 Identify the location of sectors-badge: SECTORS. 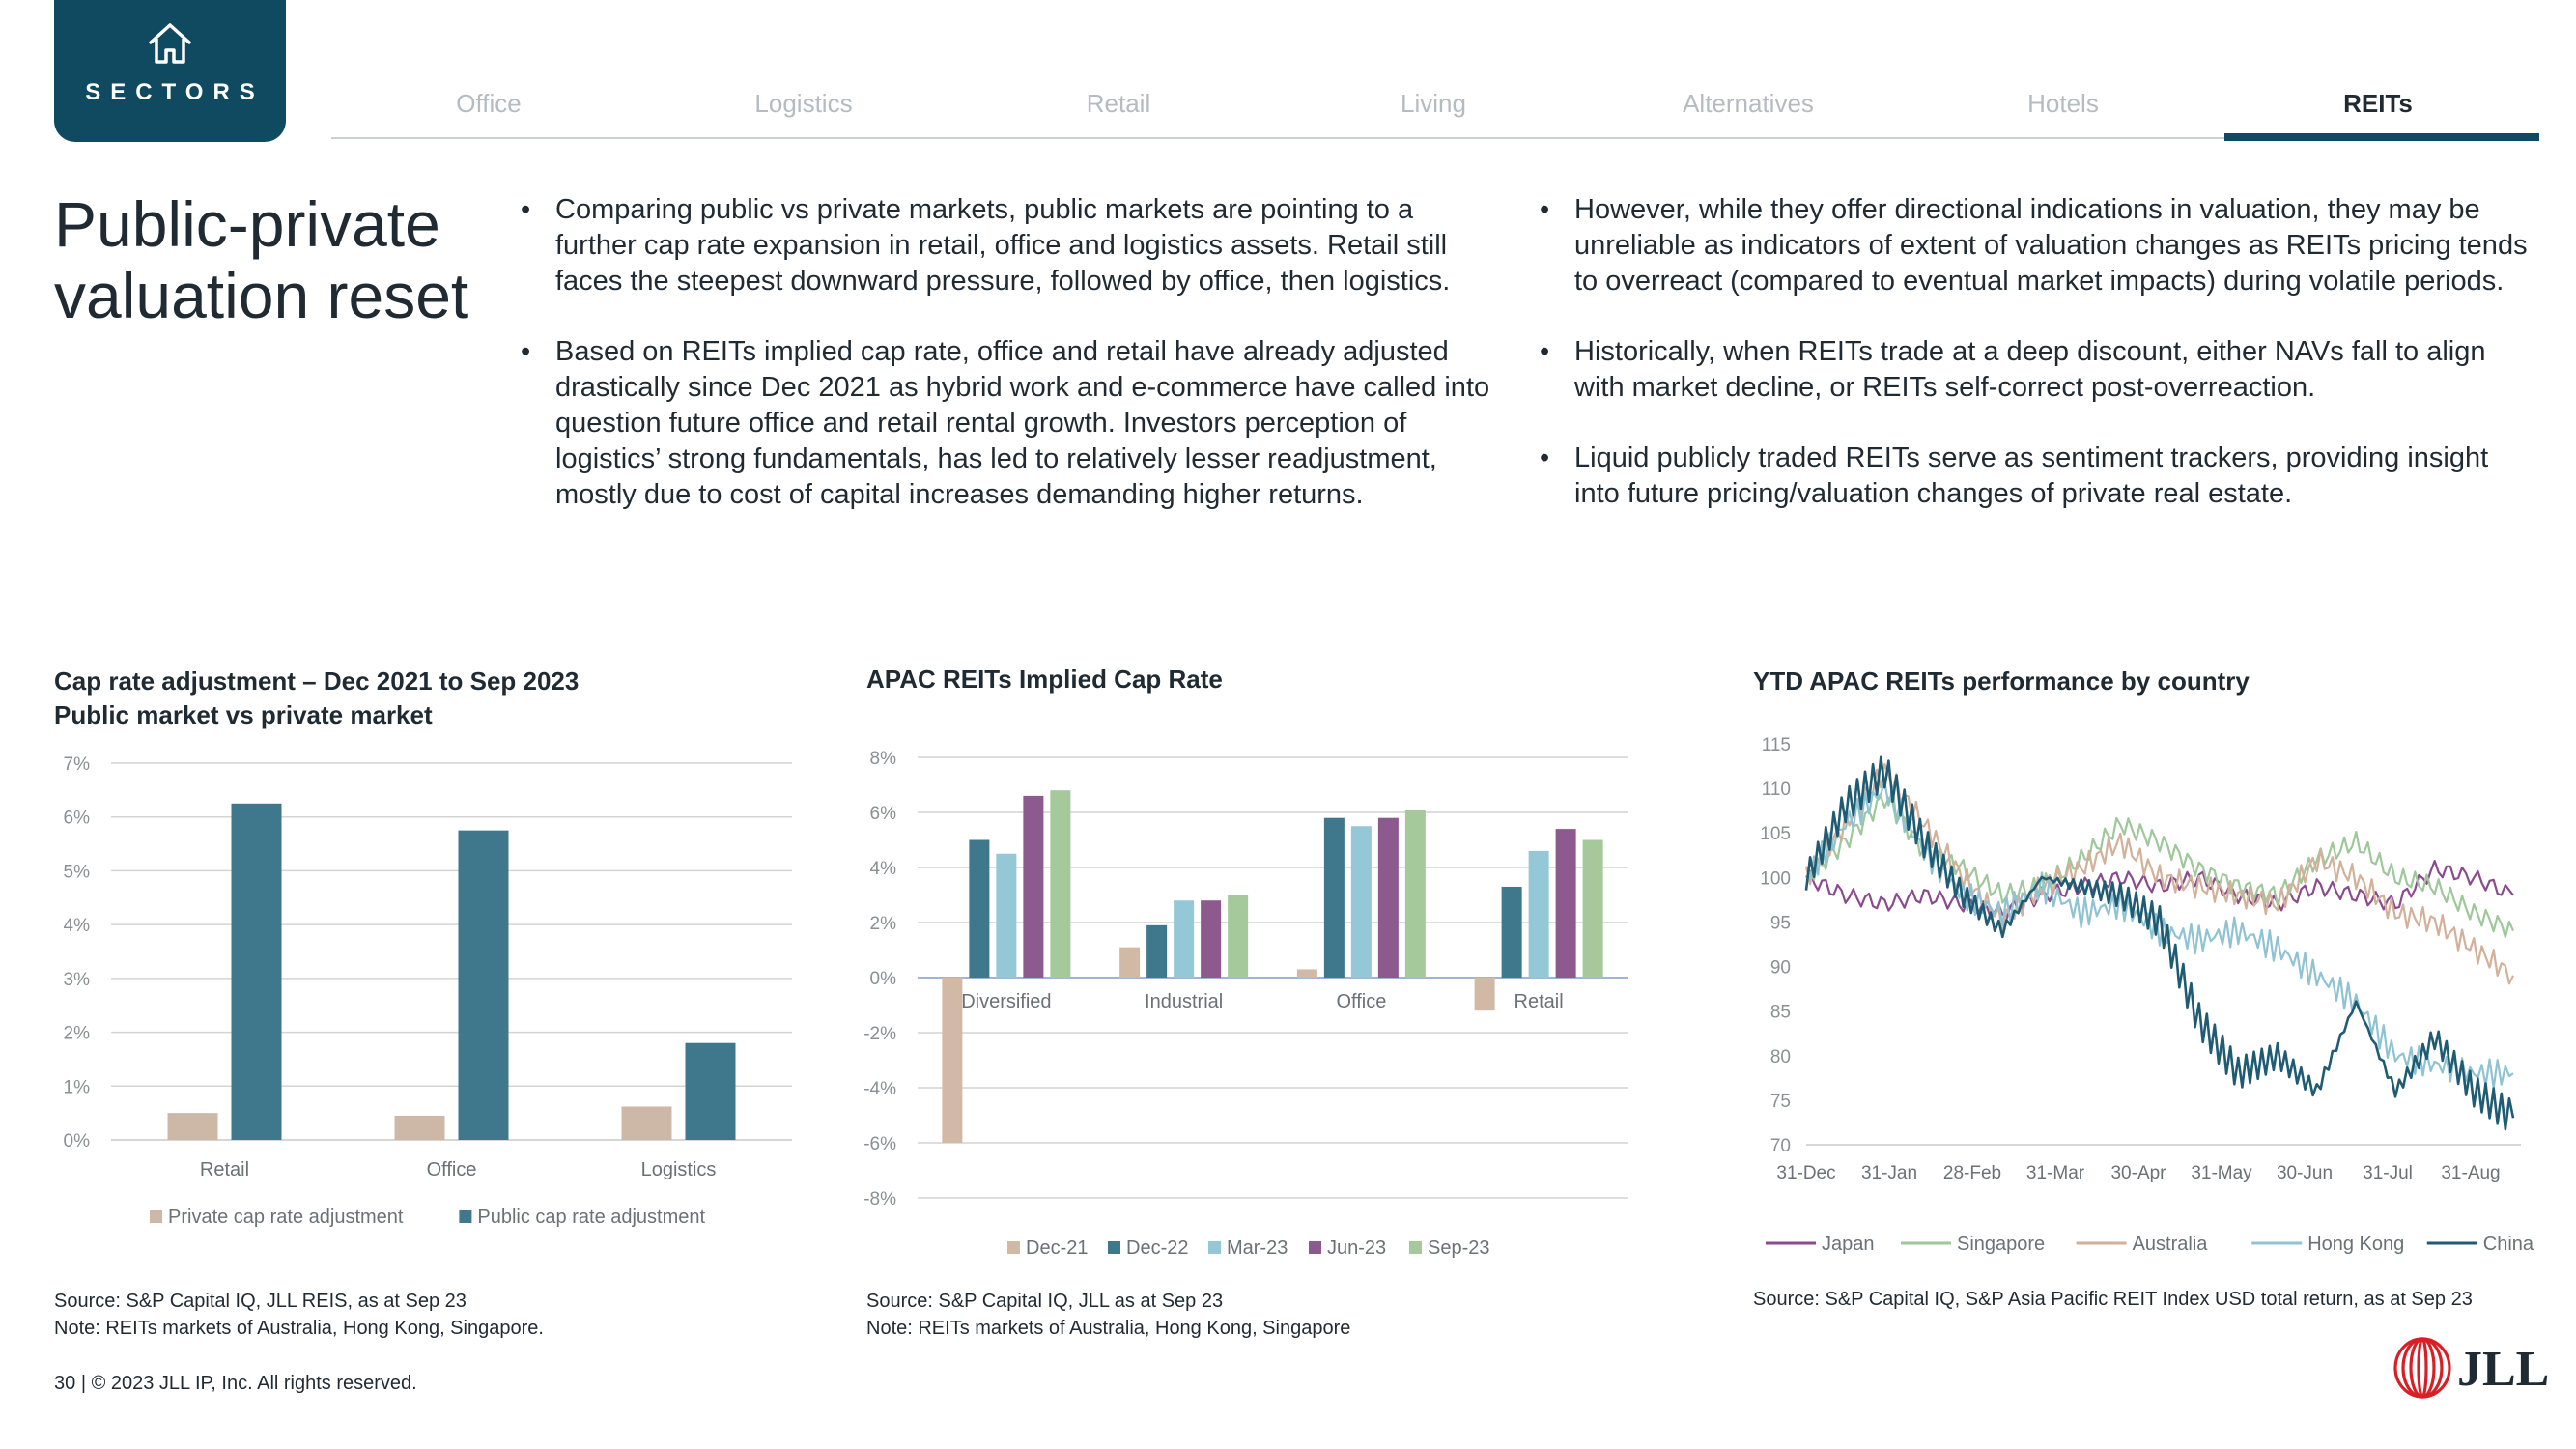
(170, 71).